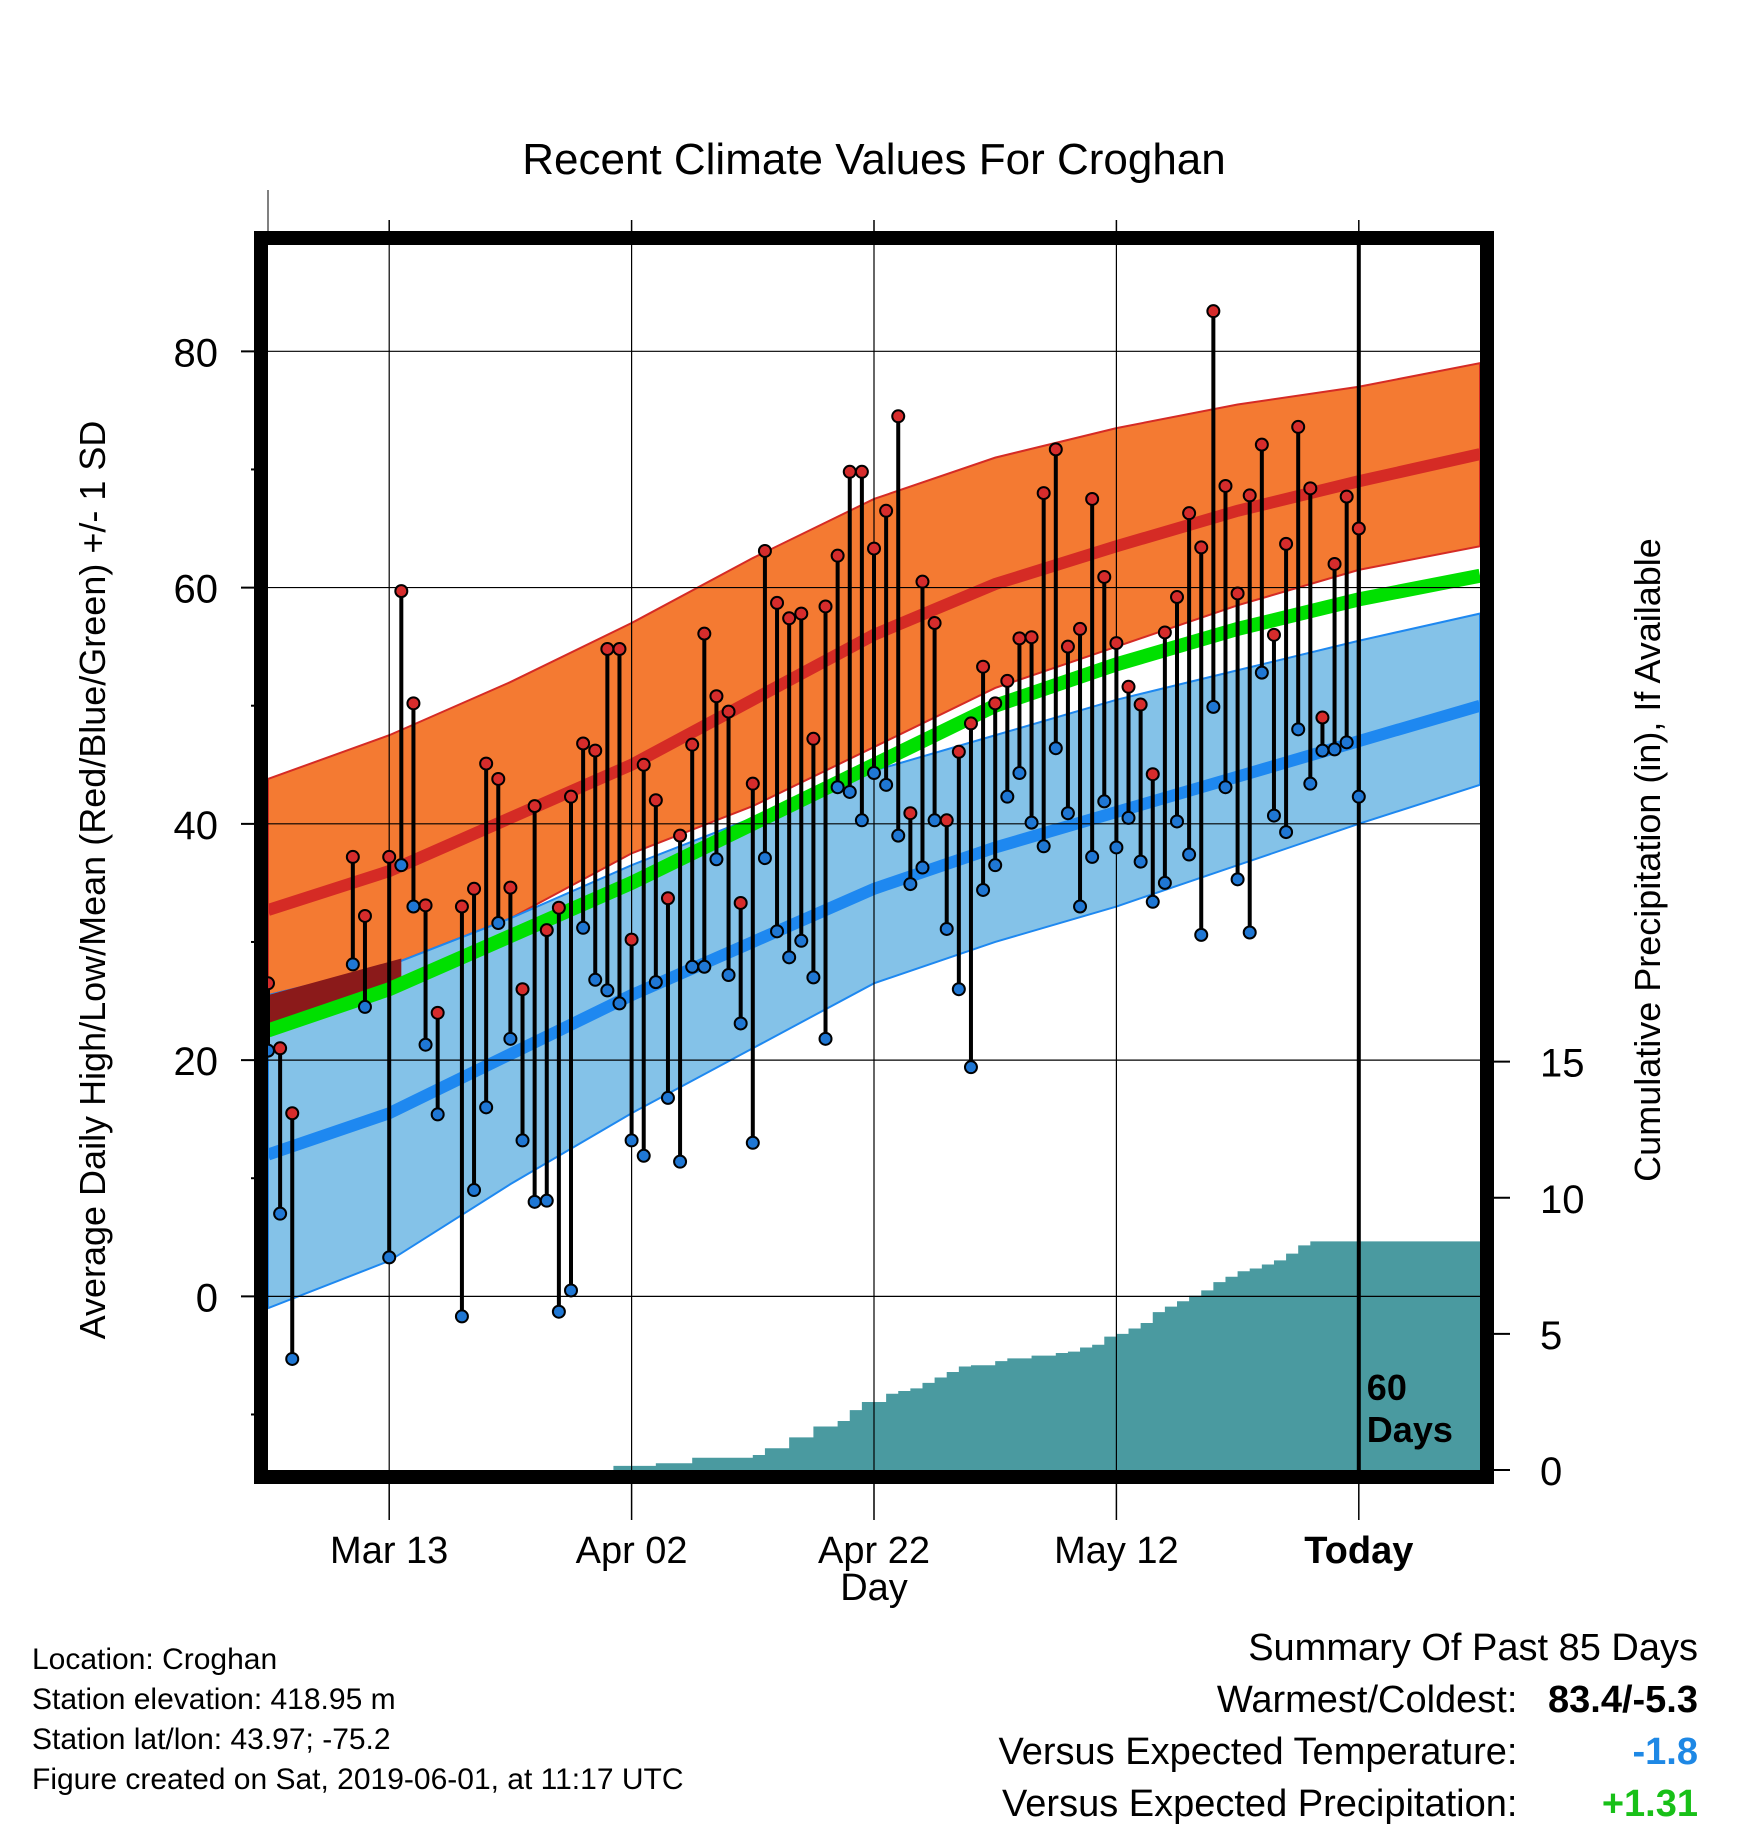 Image resolution: width=1748 pixels, height=1830 pixels. I want to click on precip-area, so click(1040, 1355).